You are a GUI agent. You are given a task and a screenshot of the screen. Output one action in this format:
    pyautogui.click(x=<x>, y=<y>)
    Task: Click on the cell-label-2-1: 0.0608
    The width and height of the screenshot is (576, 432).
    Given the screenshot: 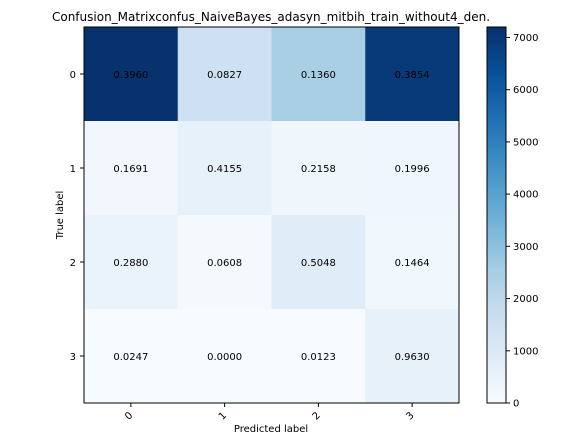 What is the action you would take?
    pyautogui.click(x=224, y=263)
    